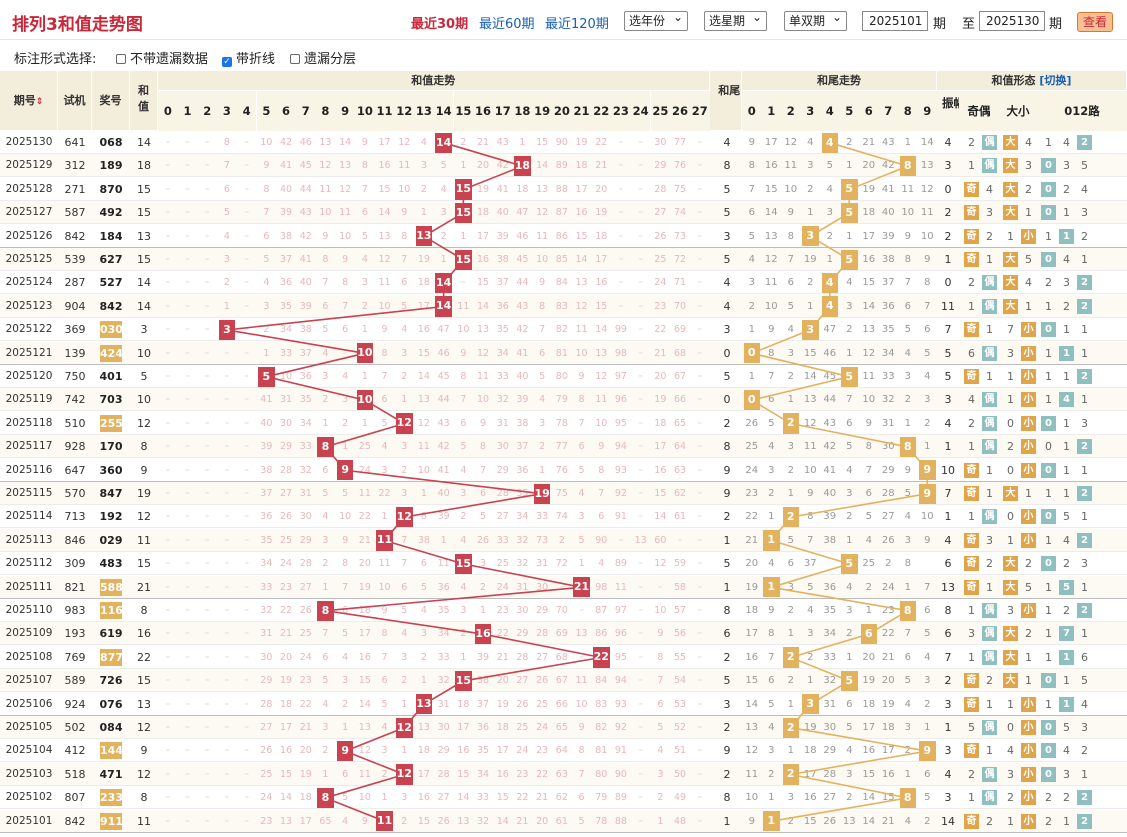 This screenshot has width=1127, height=837. I want to click on tail-miss-value: 13, so click(752, 727).